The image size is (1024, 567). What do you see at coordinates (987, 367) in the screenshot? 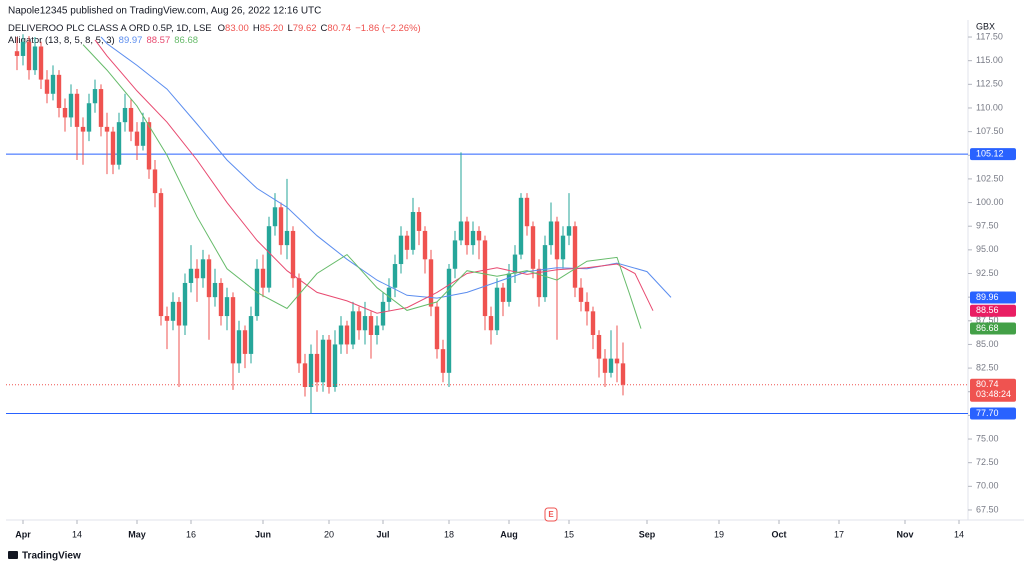
I see `y-tick-label: 82.50` at bounding box center [987, 367].